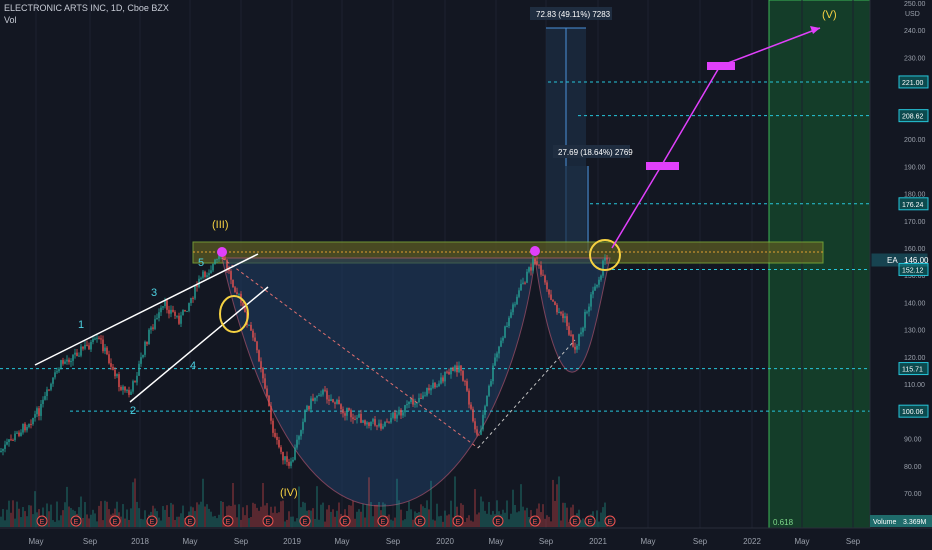  Describe the element at coordinates (445, 541) in the screenshot. I see `time-tick-8: 2020` at that location.